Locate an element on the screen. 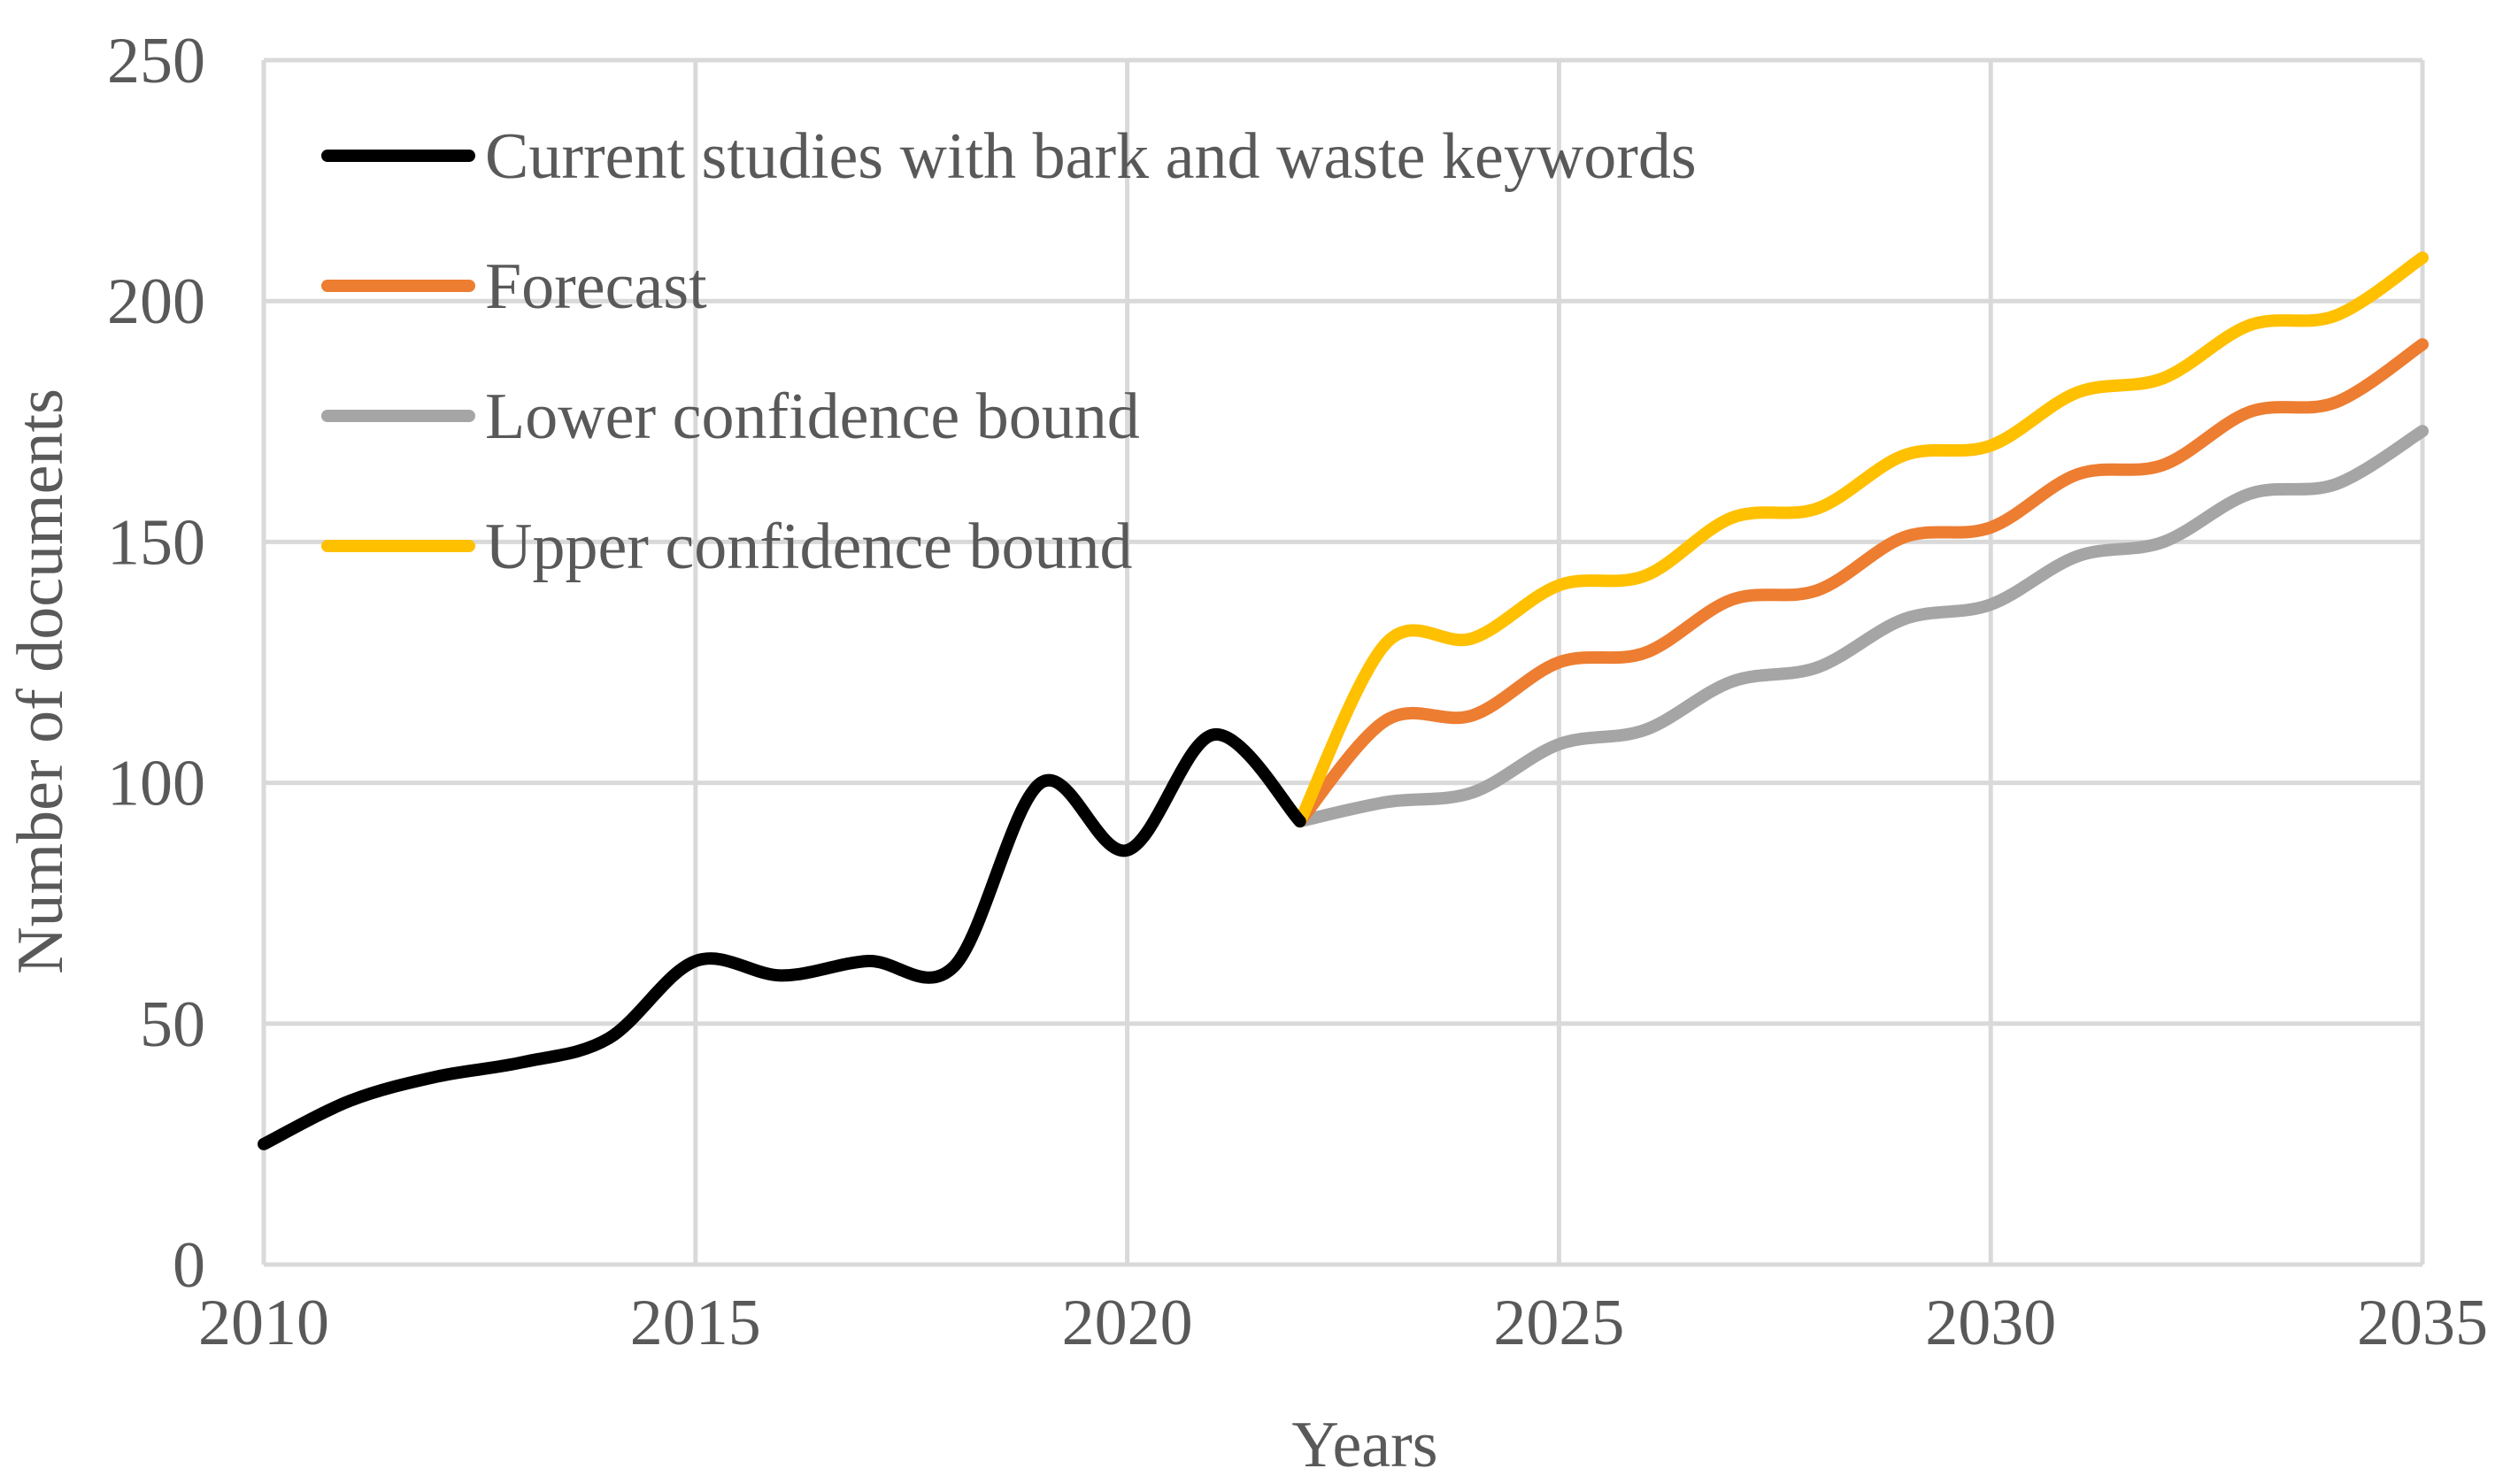 The height and width of the screenshot is (1484, 2503). x-tick-labels: 2010 2015 2020 2025 2030 2035 is located at coordinates (1343, 1323).